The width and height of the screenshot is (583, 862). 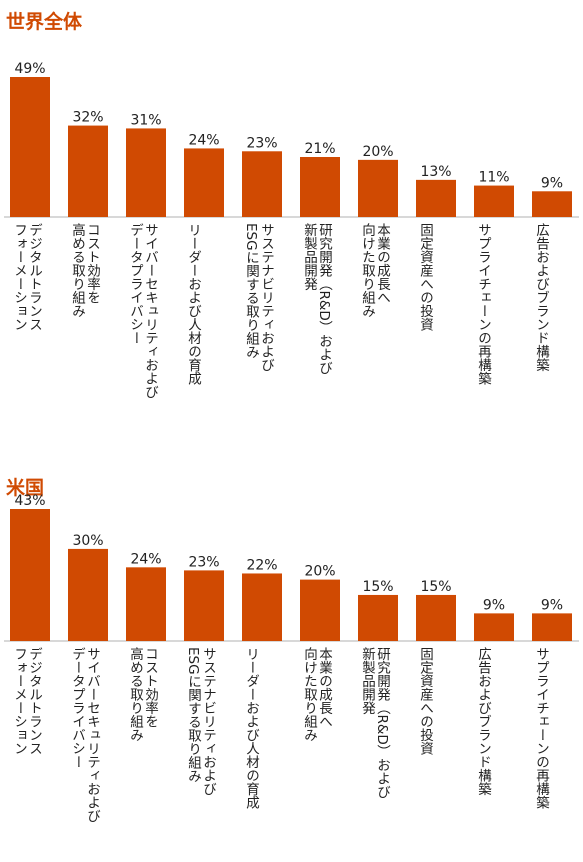 What do you see at coordinates (493, 178) in the screenshot?
I see `data-label: 11%` at bounding box center [493, 178].